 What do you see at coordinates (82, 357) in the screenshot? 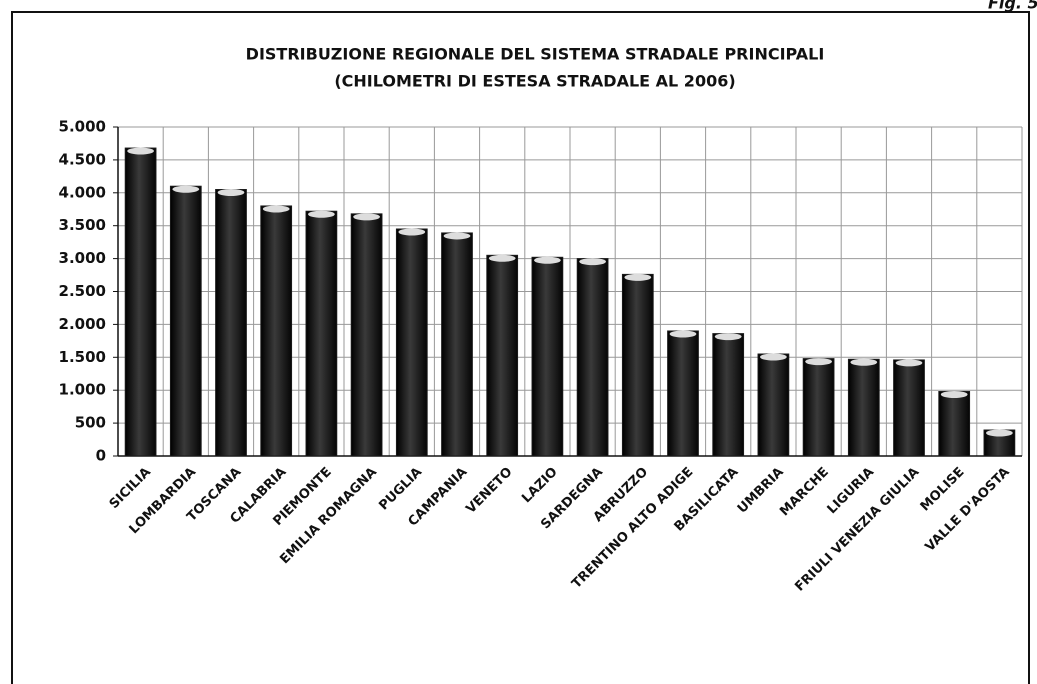
I see `y-tick-label: 1.500` at bounding box center [82, 357].